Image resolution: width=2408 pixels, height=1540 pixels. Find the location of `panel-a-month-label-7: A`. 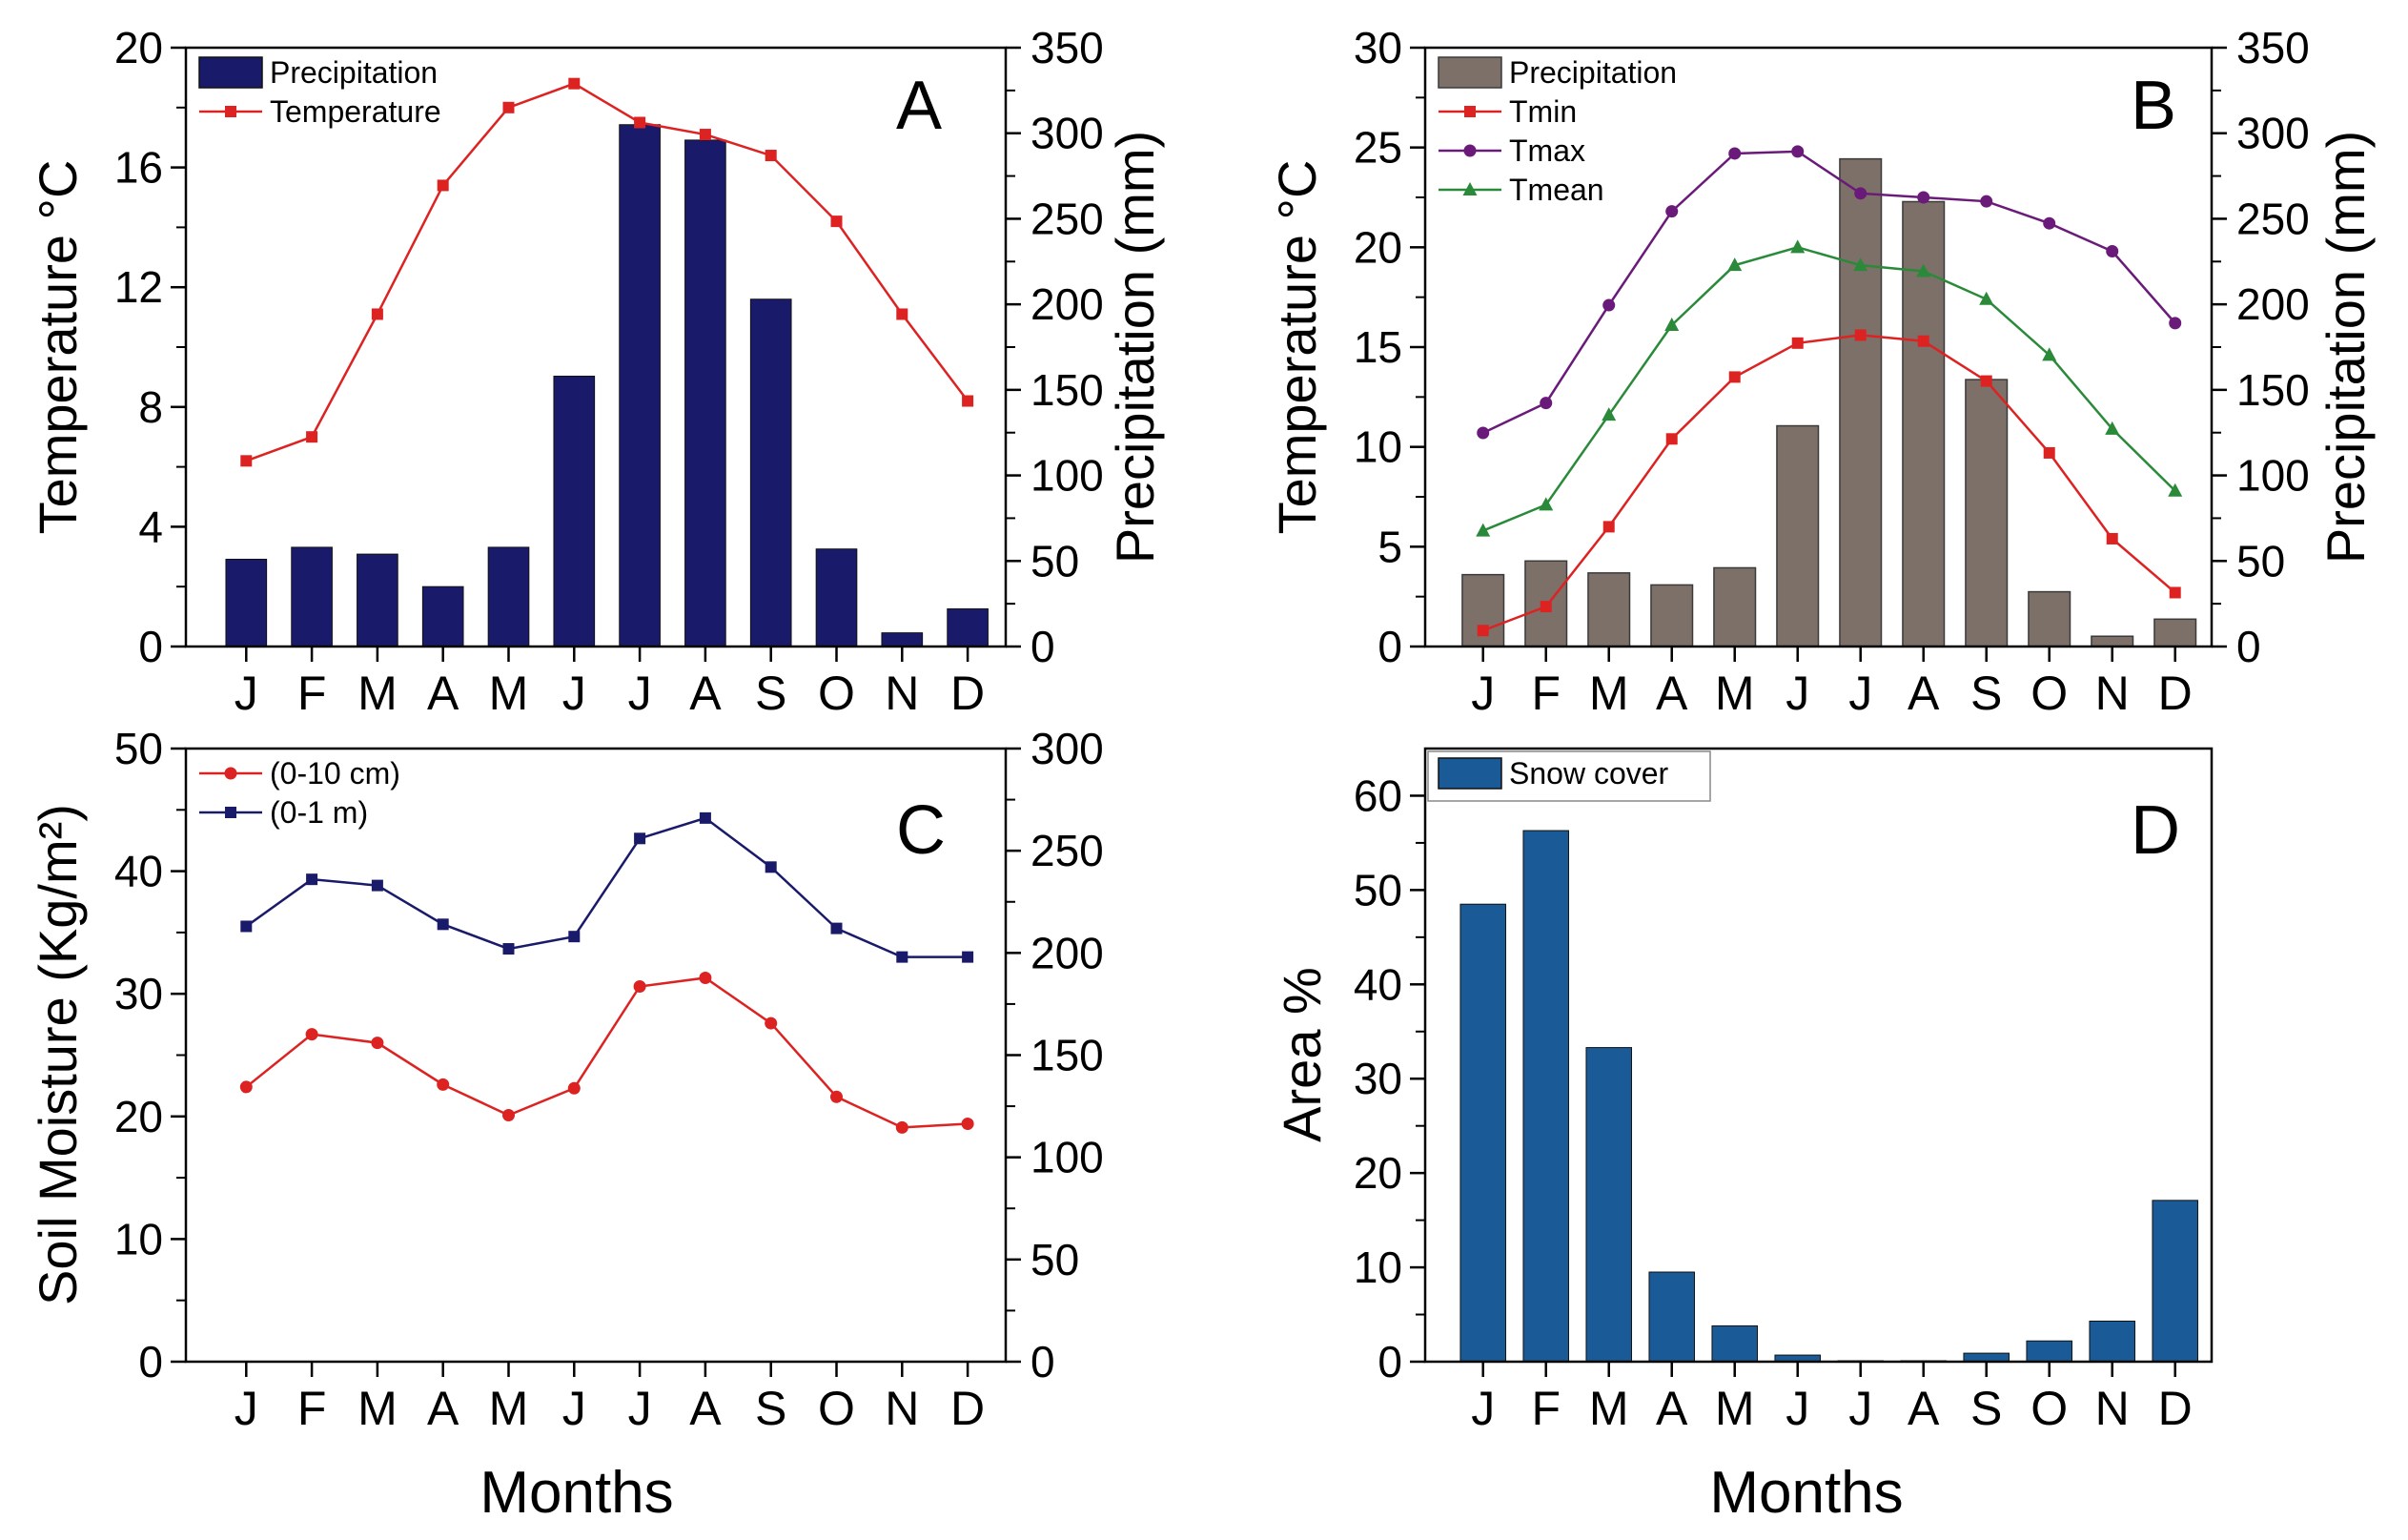

panel-a-month-label-7: A is located at coordinates (705, 693).